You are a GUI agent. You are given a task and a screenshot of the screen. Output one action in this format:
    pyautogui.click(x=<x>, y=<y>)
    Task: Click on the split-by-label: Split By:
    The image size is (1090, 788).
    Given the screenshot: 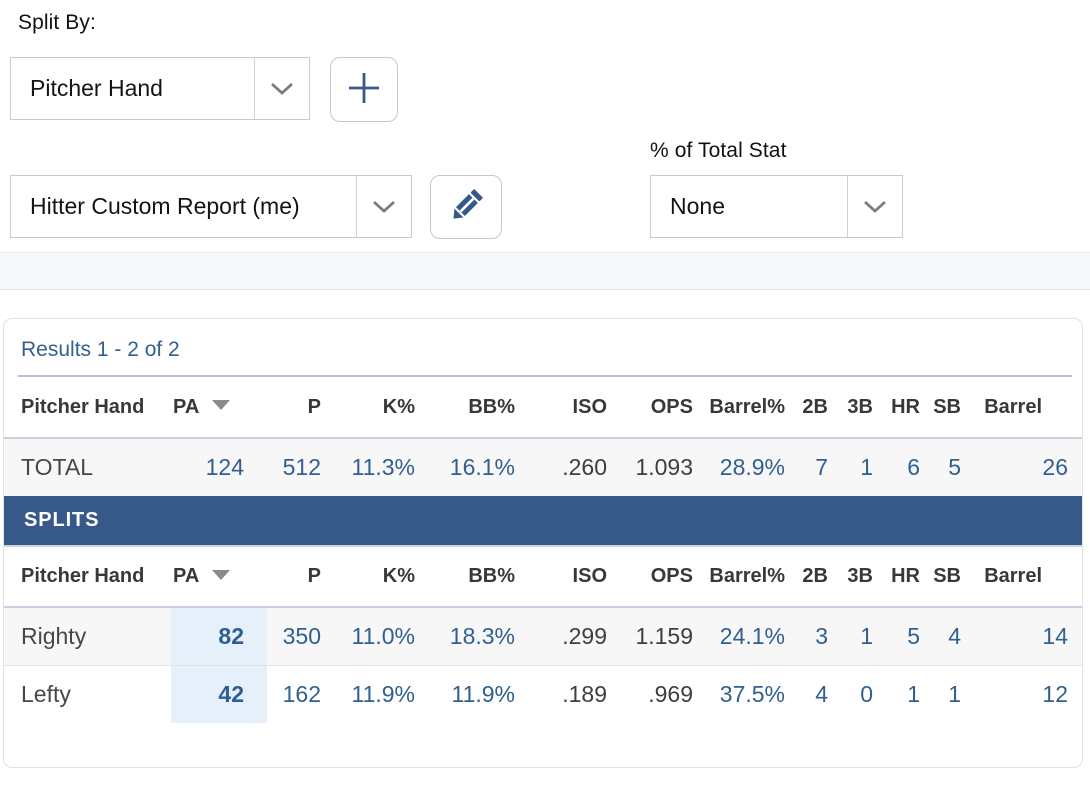 What is the action you would take?
    pyautogui.click(x=57, y=22)
    